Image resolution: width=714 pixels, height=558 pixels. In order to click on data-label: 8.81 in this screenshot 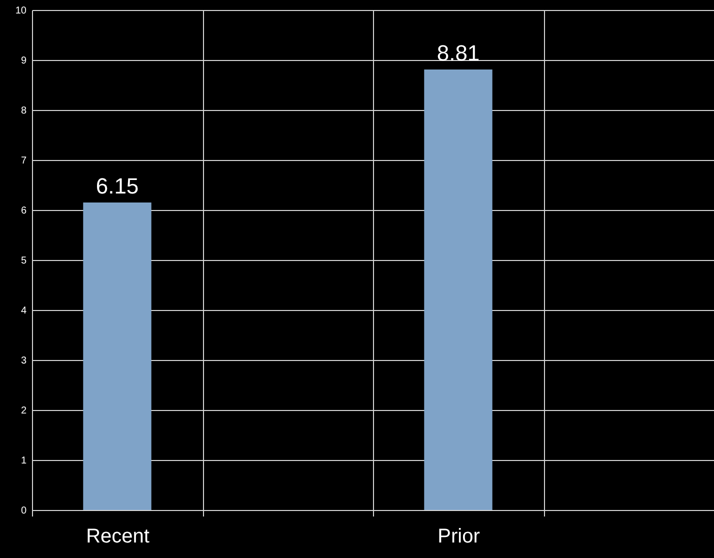, I will do `click(458, 53)`.